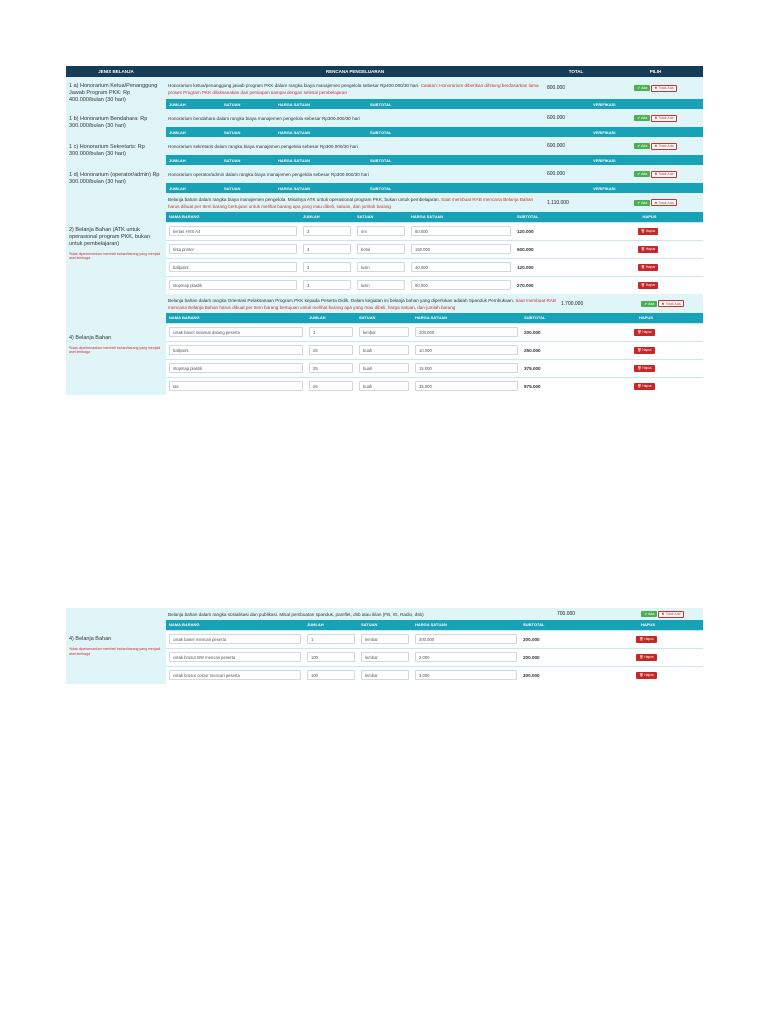 This screenshot has width=768, height=1024. I want to click on nama-barang-input: tinta printer, so click(233, 249).